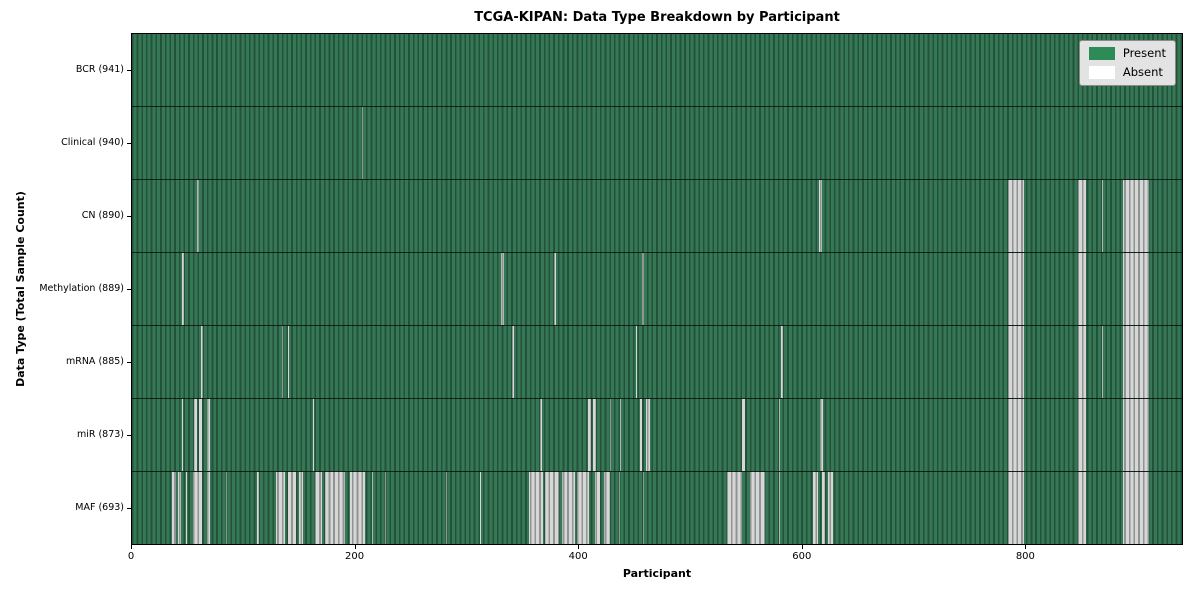 Image resolution: width=1200 pixels, height=600 pixels. What do you see at coordinates (99, 508) in the screenshot?
I see `y-tick-label-MAF: MAF (693)` at bounding box center [99, 508].